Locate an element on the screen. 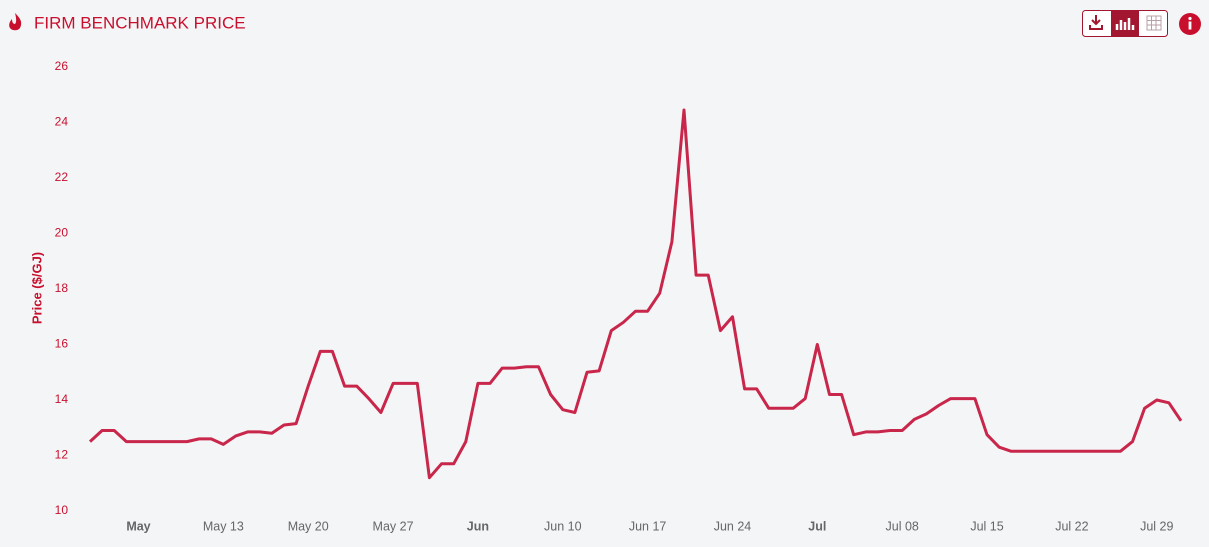 The image size is (1209, 547). toolbar is located at coordinates (1125, 23).